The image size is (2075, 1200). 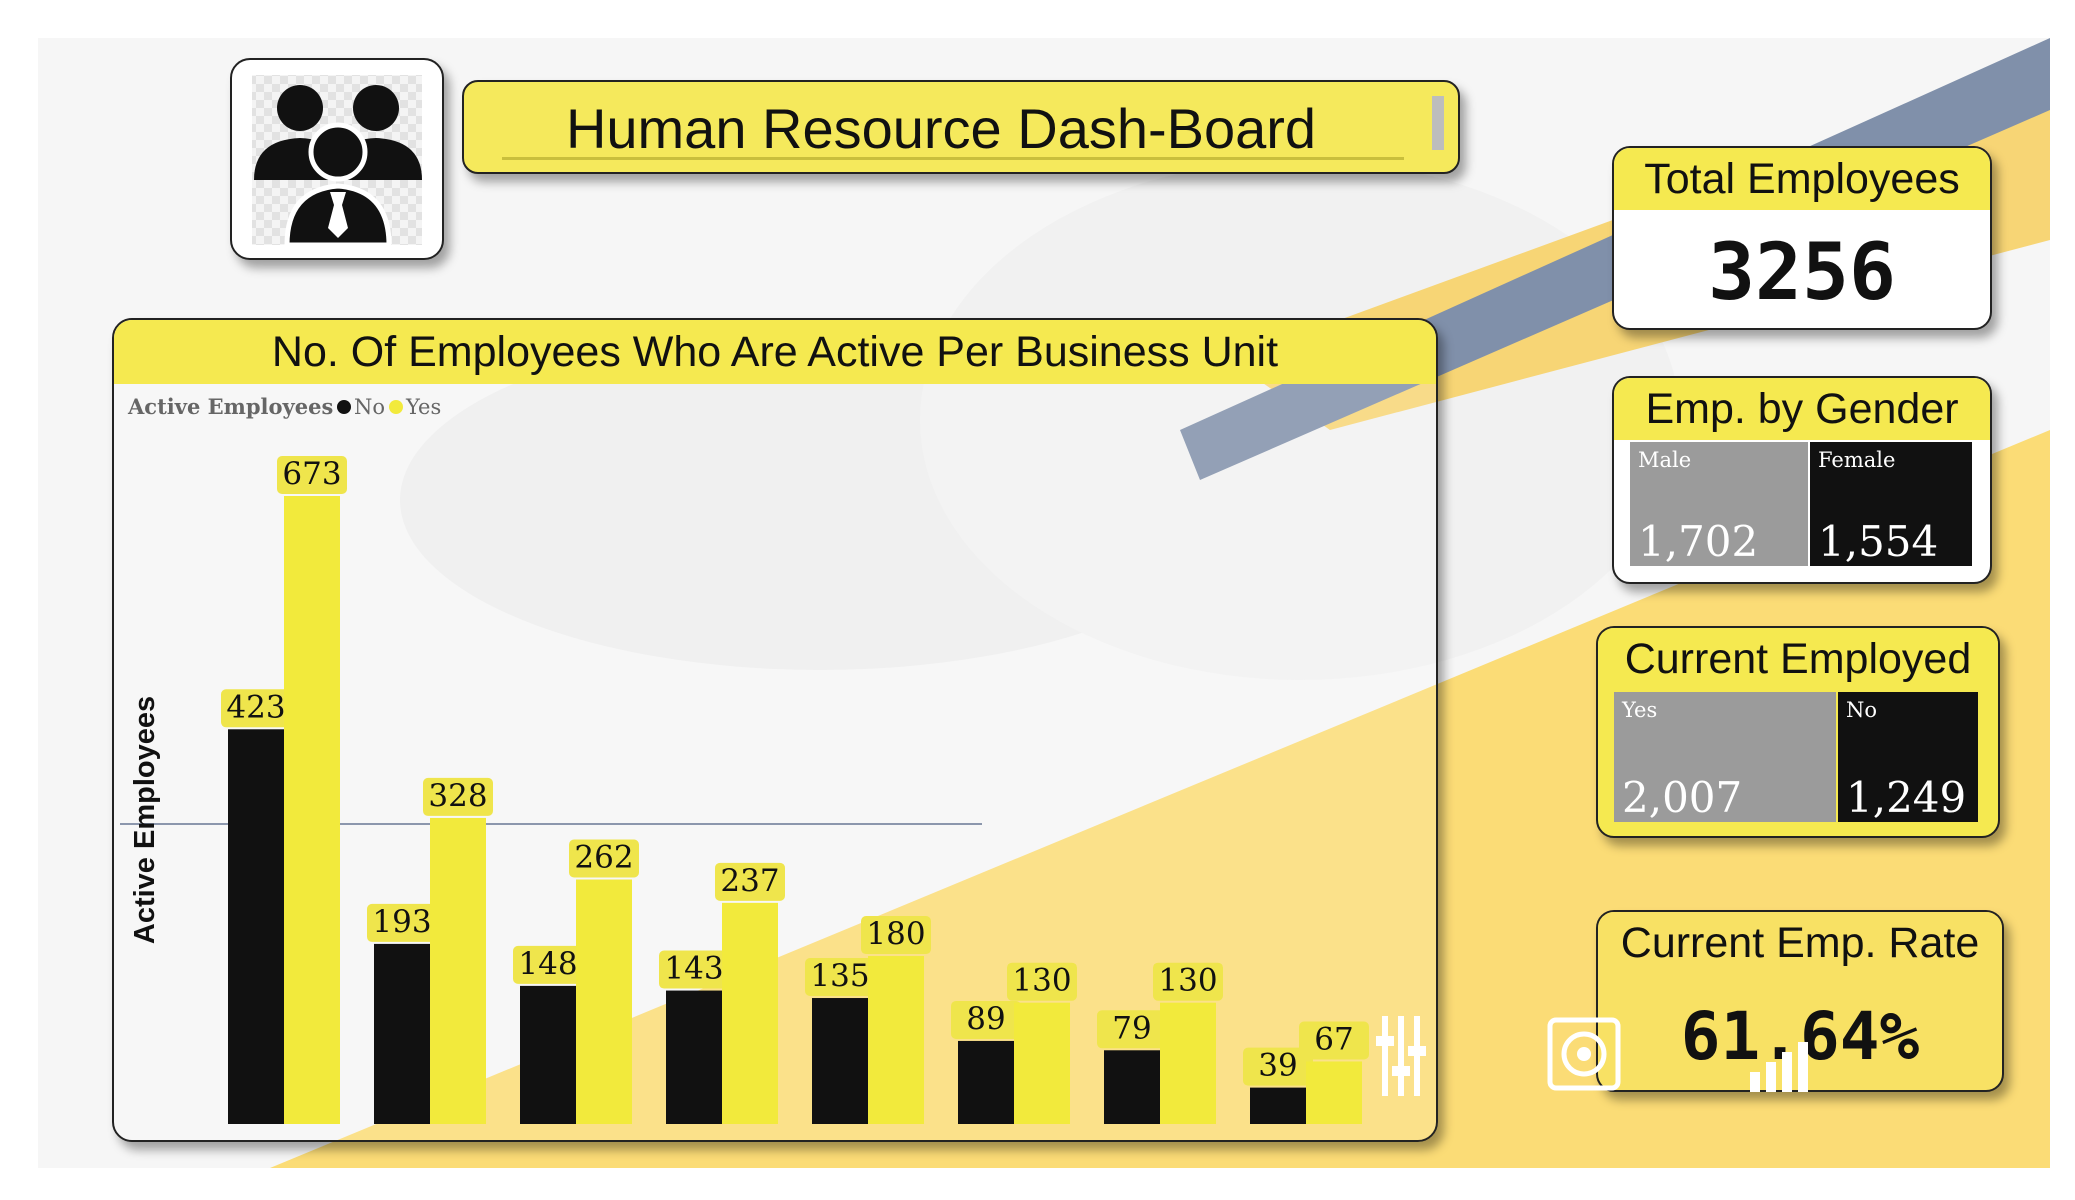 I want to click on female-label: Female, so click(x=1857, y=460).